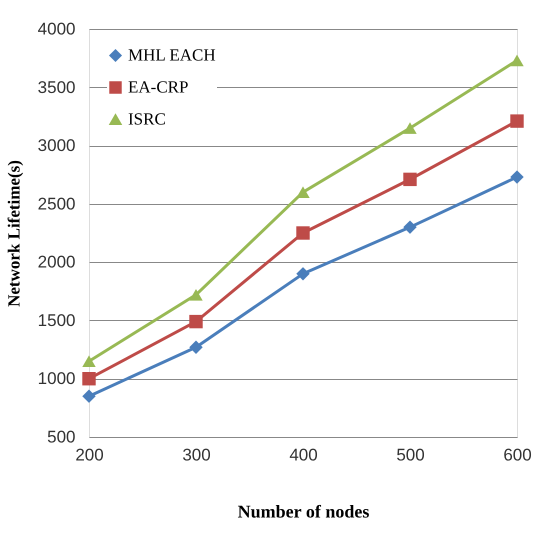  What do you see at coordinates (147, 119) in the screenshot?
I see `legend-label: ISRC` at bounding box center [147, 119].